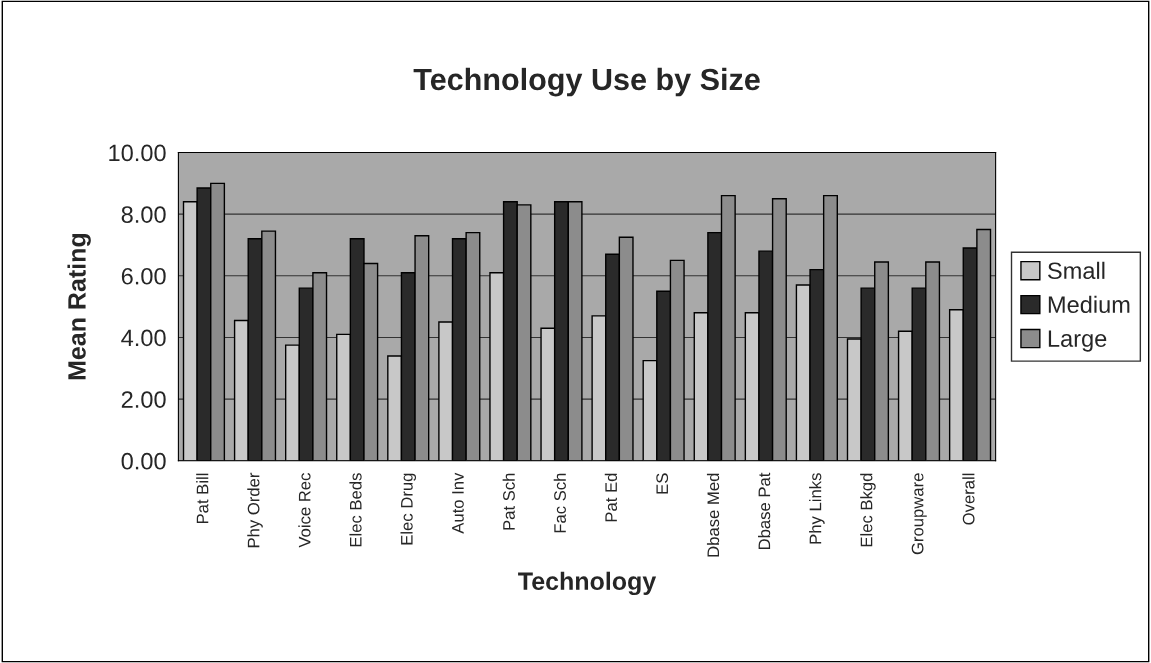  What do you see at coordinates (79, 306) in the screenshot?
I see `y-axis-title: Mean Rating` at bounding box center [79, 306].